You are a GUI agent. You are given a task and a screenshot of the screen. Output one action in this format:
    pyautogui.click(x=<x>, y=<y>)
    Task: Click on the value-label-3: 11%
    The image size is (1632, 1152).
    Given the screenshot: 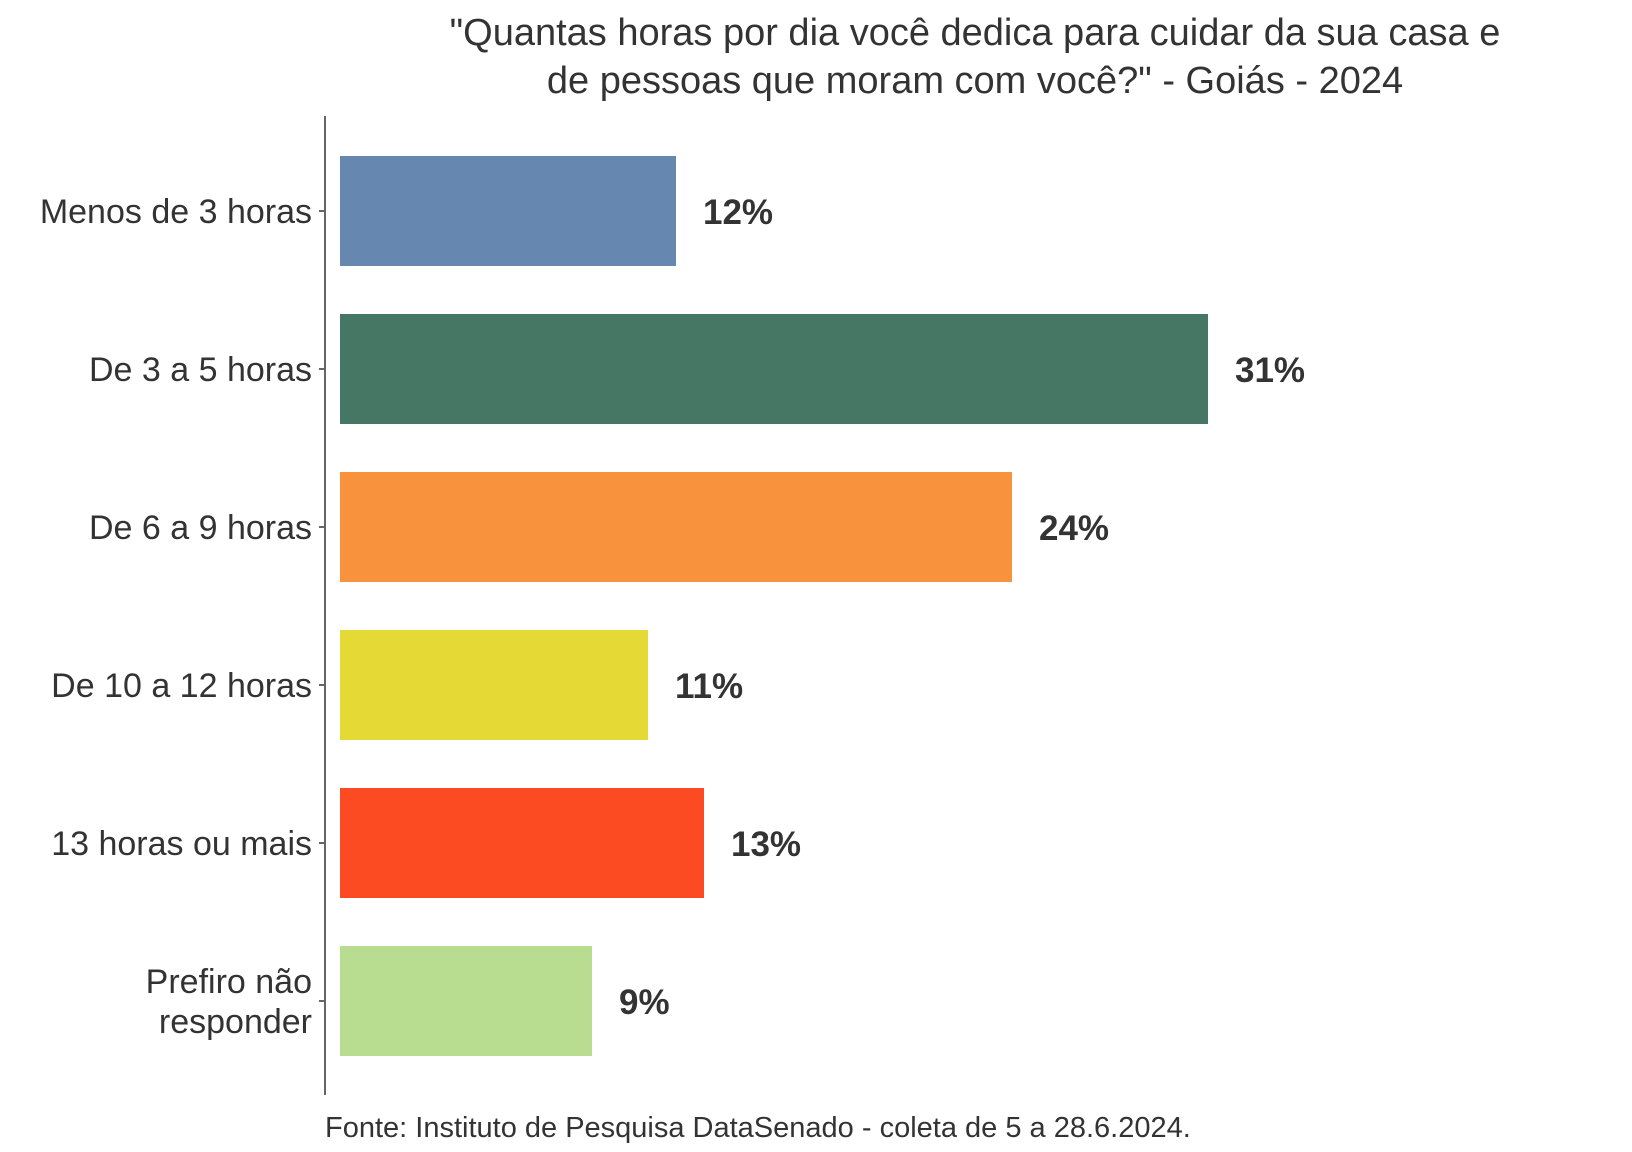 What is the action you would take?
    pyautogui.click(x=709, y=686)
    